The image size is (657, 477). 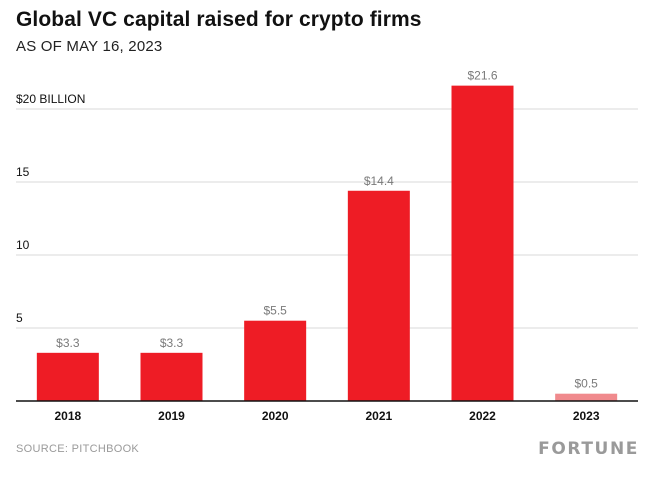 I want to click on y-tick-label: 15, so click(x=23, y=172).